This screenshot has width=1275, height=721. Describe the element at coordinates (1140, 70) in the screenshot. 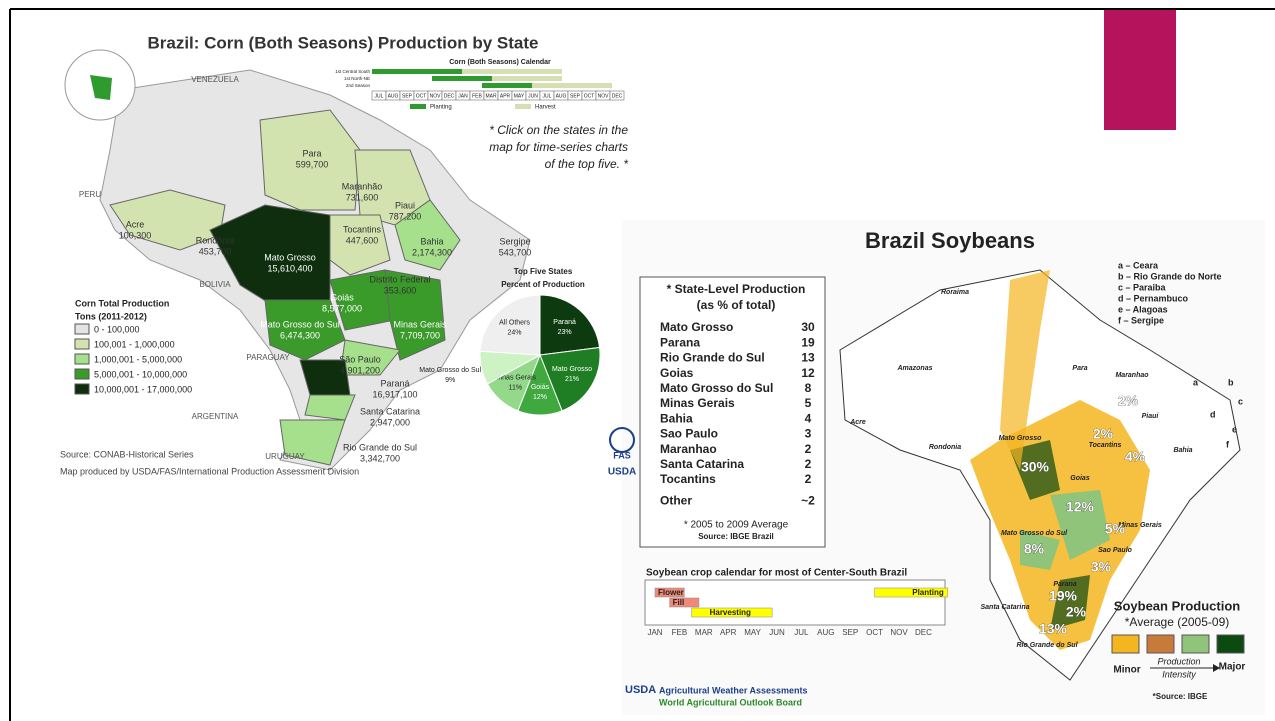

I see `accent-block` at that location.